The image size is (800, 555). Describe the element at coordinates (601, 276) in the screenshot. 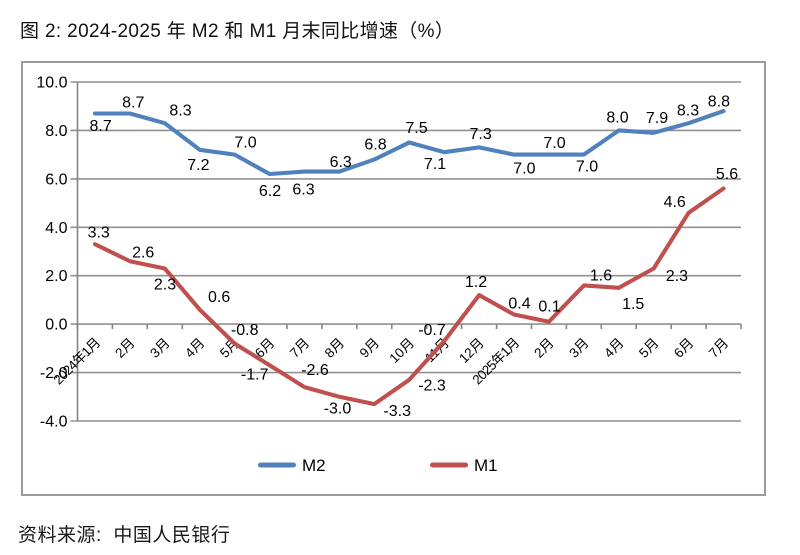

I see `svg-text: 1.6` at that location.